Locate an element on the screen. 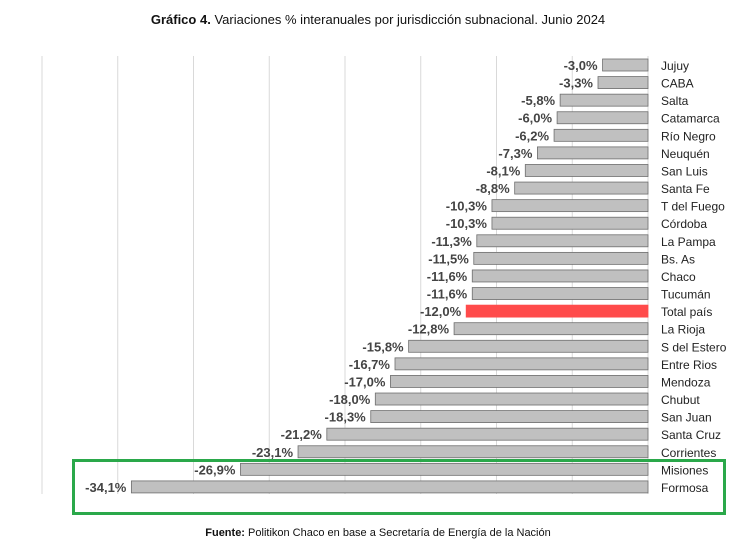 This screenshot has height=558, width=756. data-label: -15,8% is located at coordinates (383, 346).